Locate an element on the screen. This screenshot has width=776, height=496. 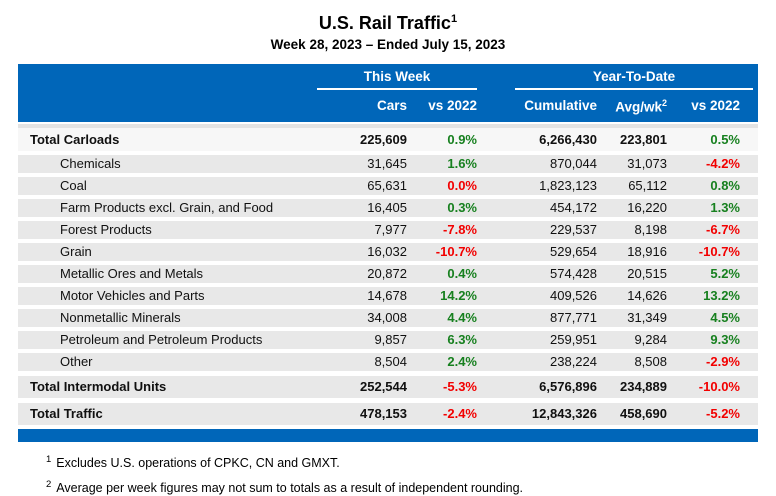
cars-value: 9,857 is located at coordinates (390, 339).